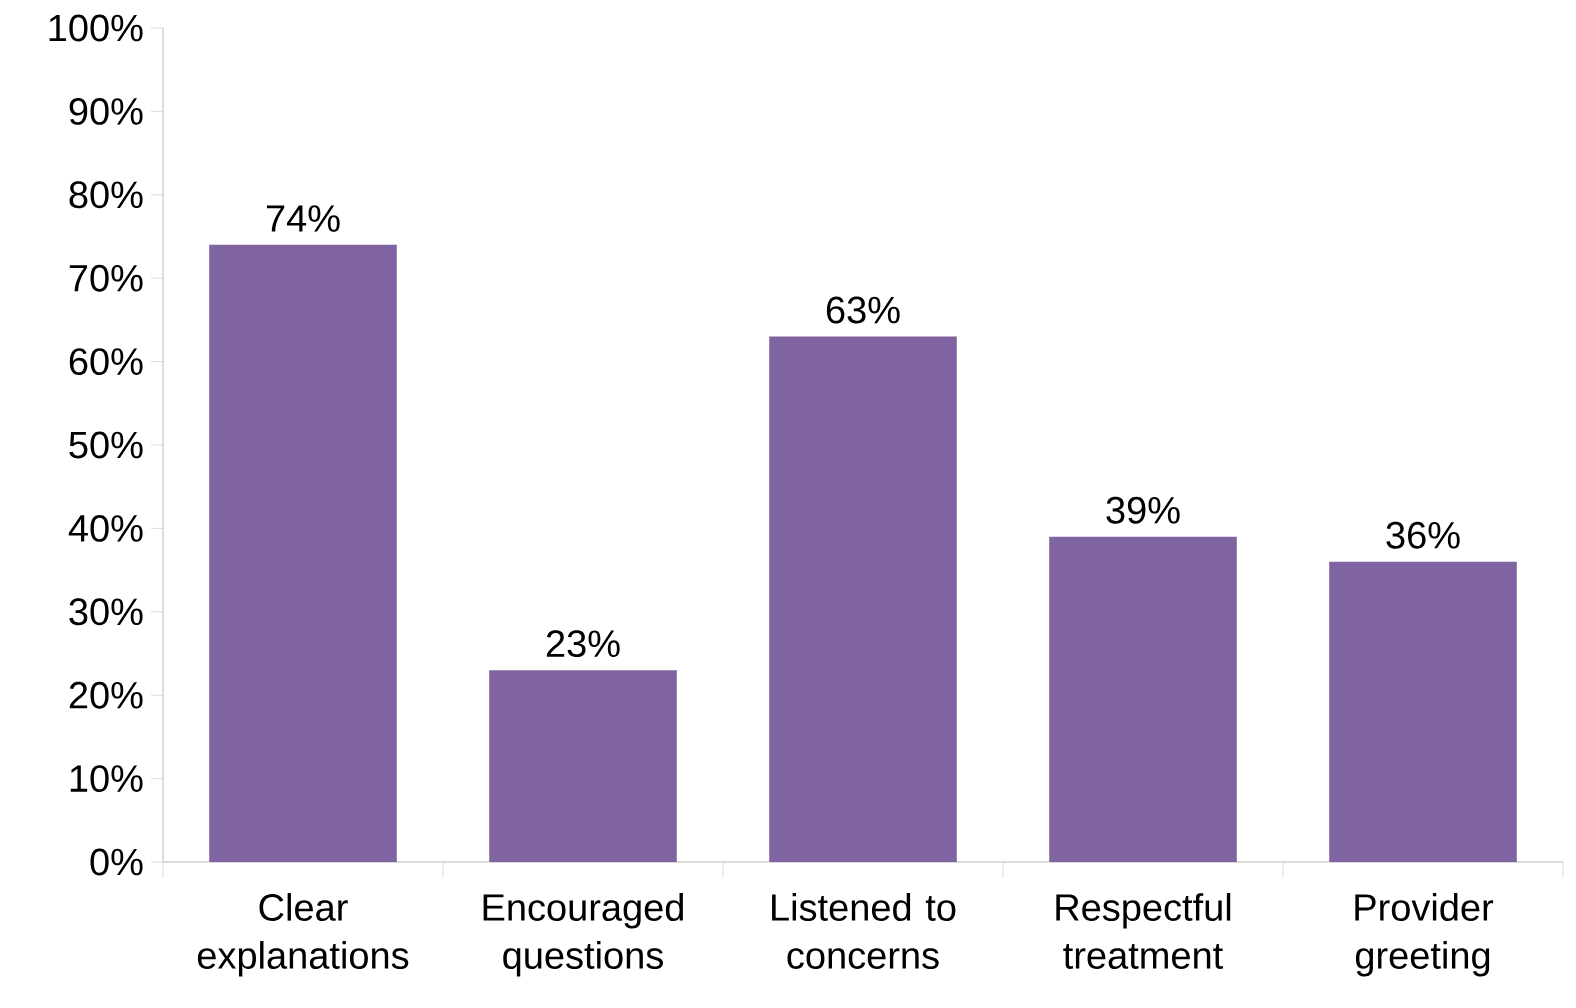 Image resolution: width=1576 pixels, height=1008 pixels. I want to click on y-tick-label: 60%, so click(106, 362).